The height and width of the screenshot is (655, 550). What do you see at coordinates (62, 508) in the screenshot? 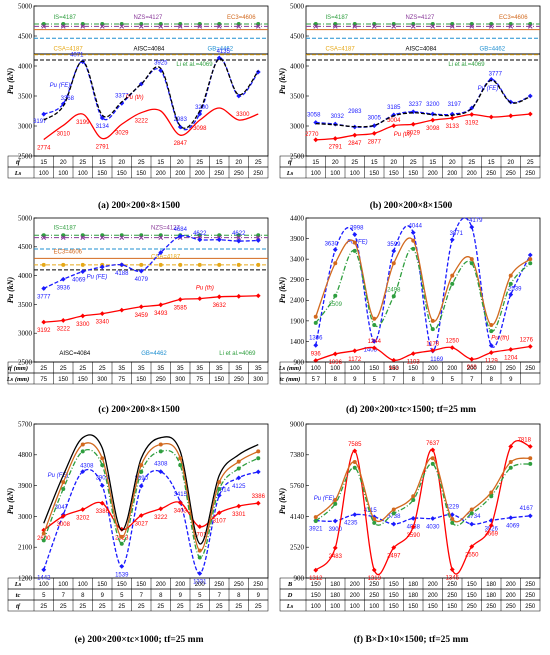
I see `data-label: 3047` at bounding box center [62, 508].